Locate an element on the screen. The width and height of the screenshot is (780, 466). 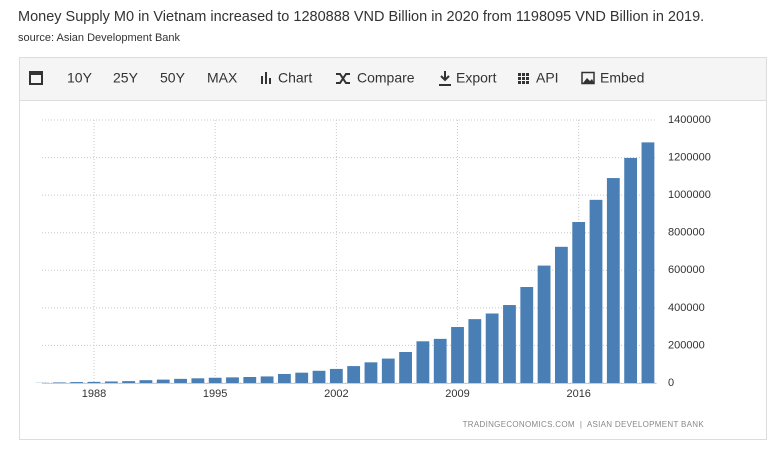
y-tick-label: 400000 is located at coordinates (686, 308).